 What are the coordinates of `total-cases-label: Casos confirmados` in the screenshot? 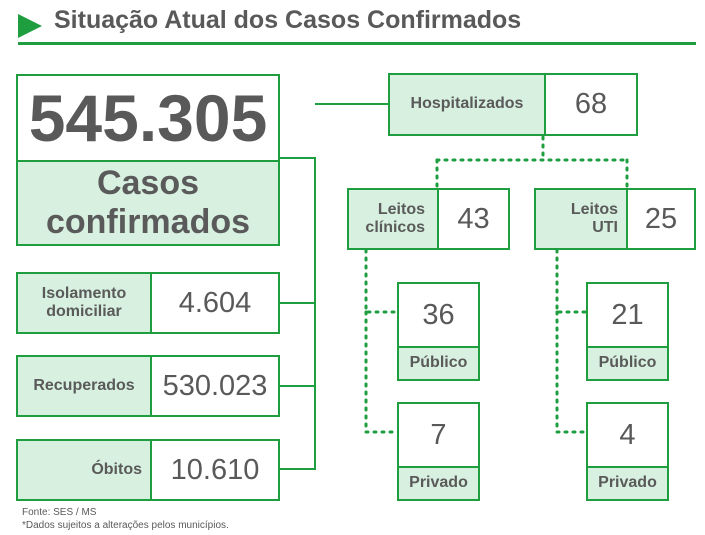 It's located at (148, 202).